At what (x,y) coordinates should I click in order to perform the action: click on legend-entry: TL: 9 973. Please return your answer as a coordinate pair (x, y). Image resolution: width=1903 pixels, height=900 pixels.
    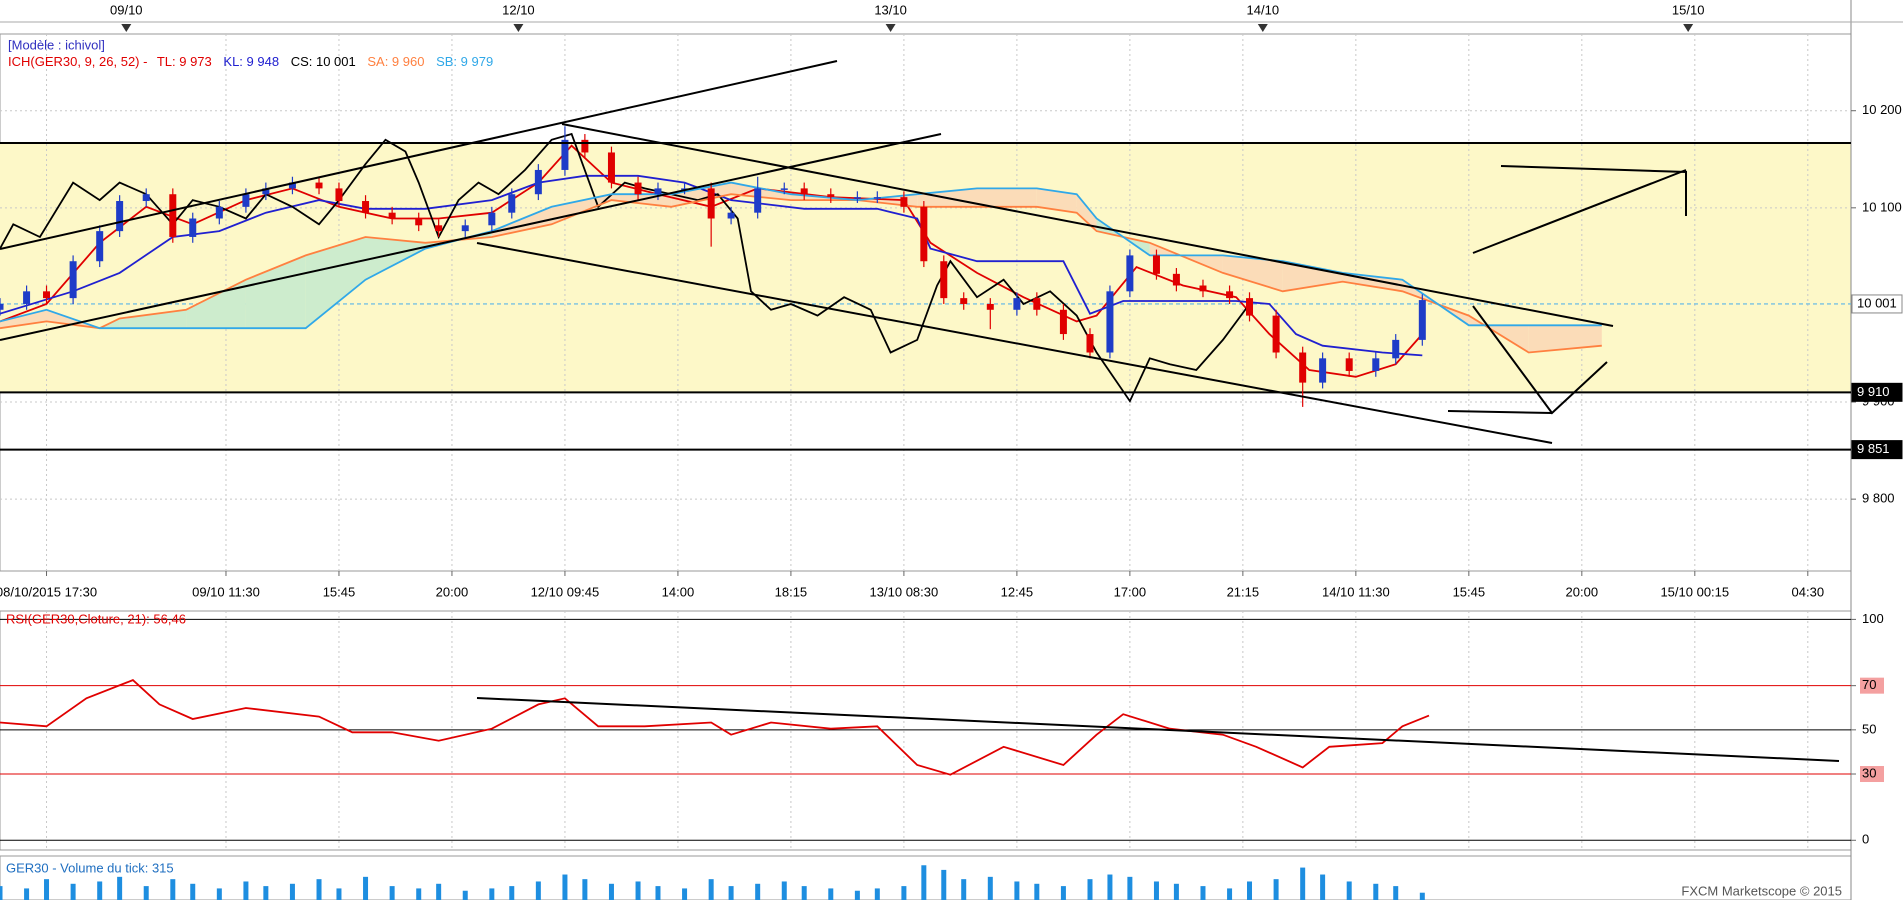
    Looking at the image, I should click on (184, 61).